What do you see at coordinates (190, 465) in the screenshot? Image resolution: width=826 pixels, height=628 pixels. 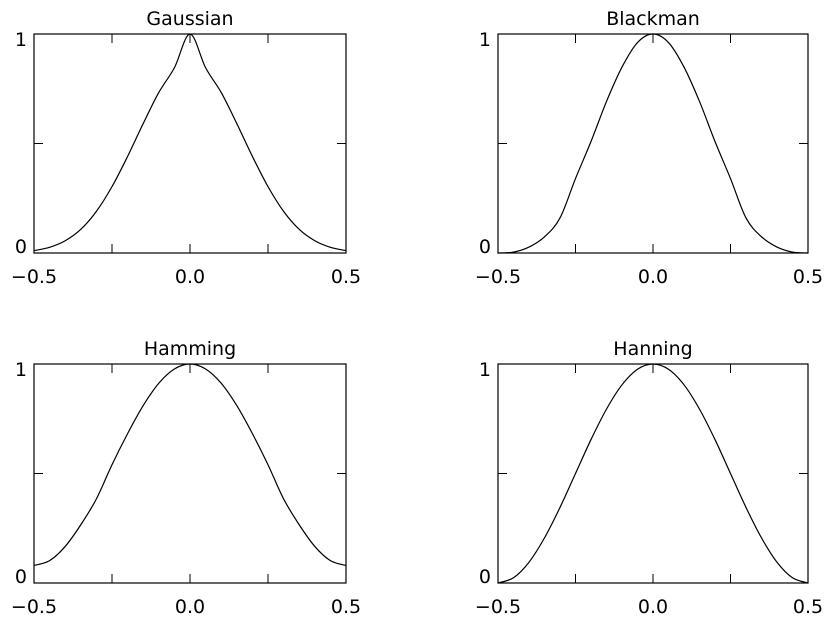 I see `series-line-hamming` at bounding box center [190, 465].